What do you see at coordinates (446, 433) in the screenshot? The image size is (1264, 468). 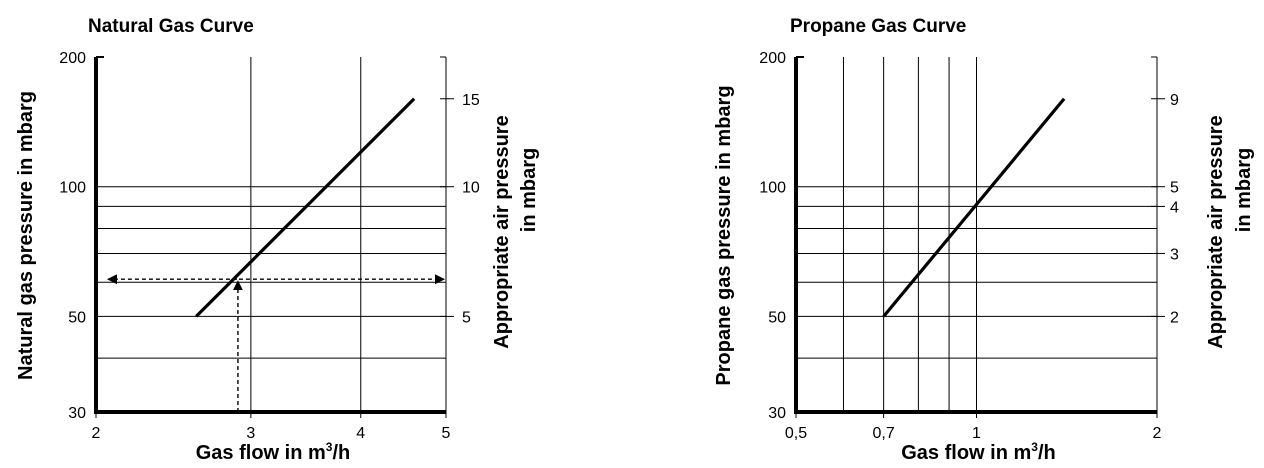 I see `x-tick-label: 5` at bounding box center [446, 433].